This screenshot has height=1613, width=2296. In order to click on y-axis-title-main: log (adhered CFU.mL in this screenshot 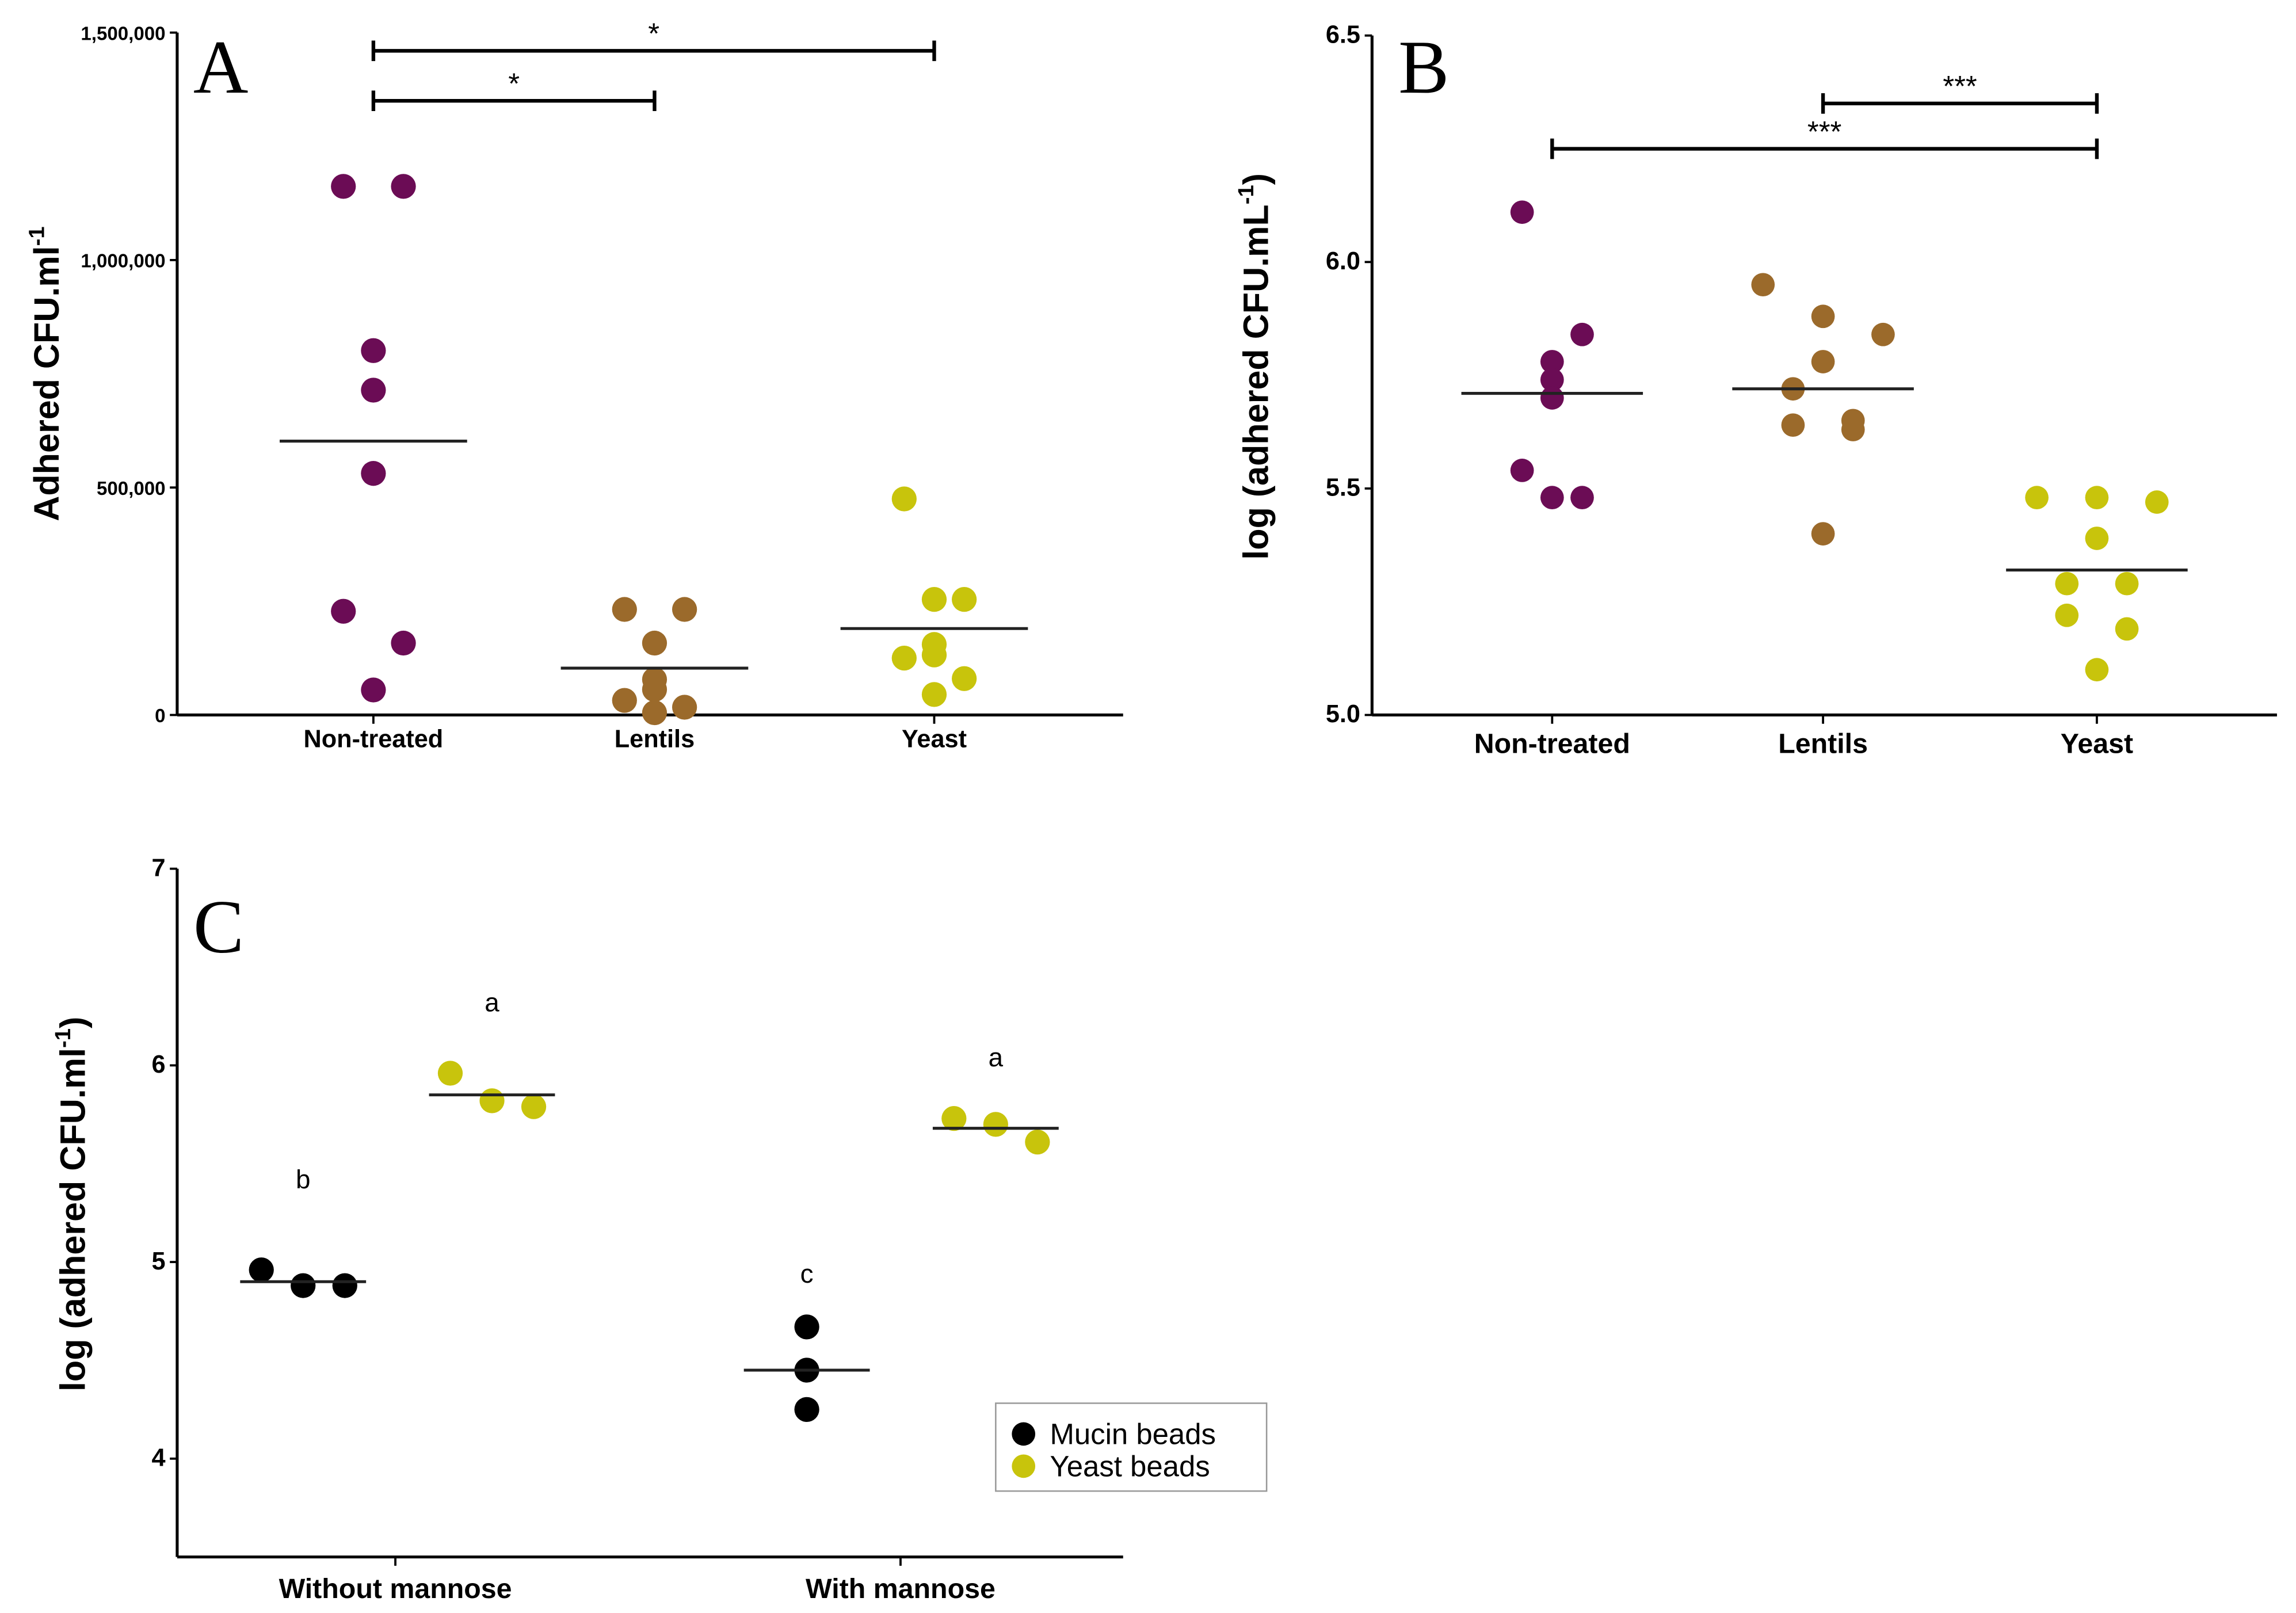, I will do `click(1256, 381)`.